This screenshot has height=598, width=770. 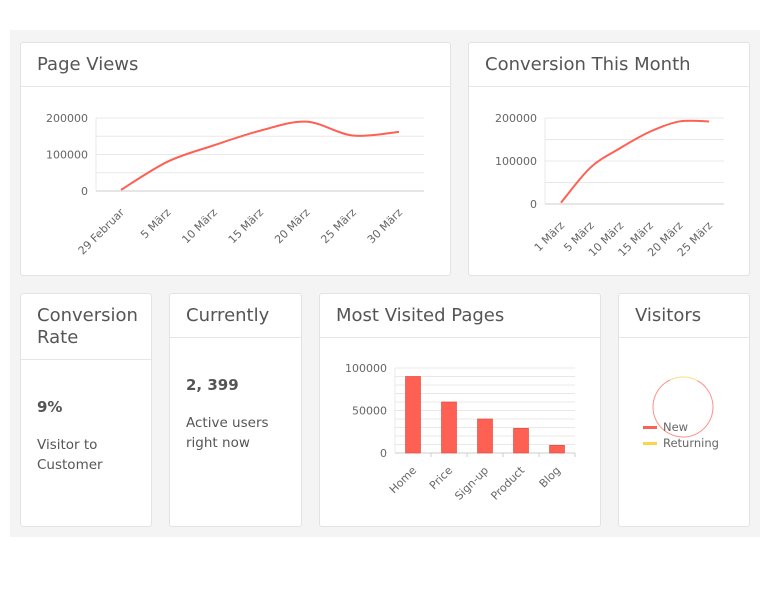 I want to click on x-tick-label: Product, so click(x=507, y=482).